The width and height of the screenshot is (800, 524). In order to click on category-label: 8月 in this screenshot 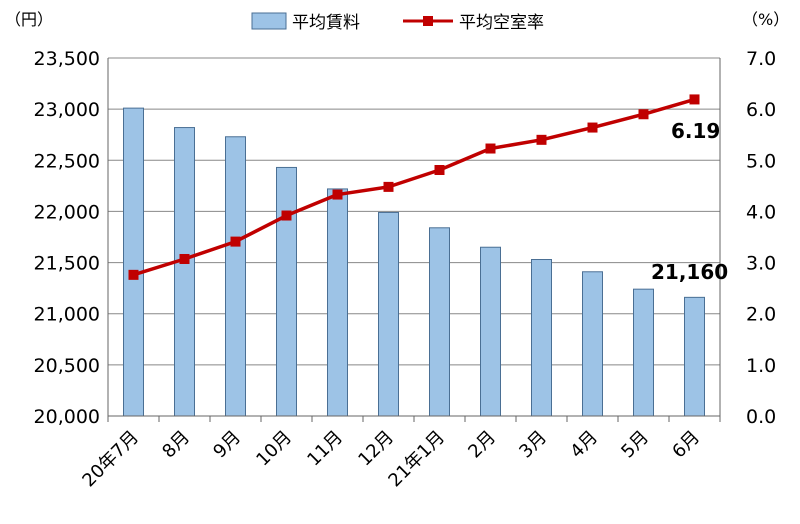, I will do `click(176, 445)`.